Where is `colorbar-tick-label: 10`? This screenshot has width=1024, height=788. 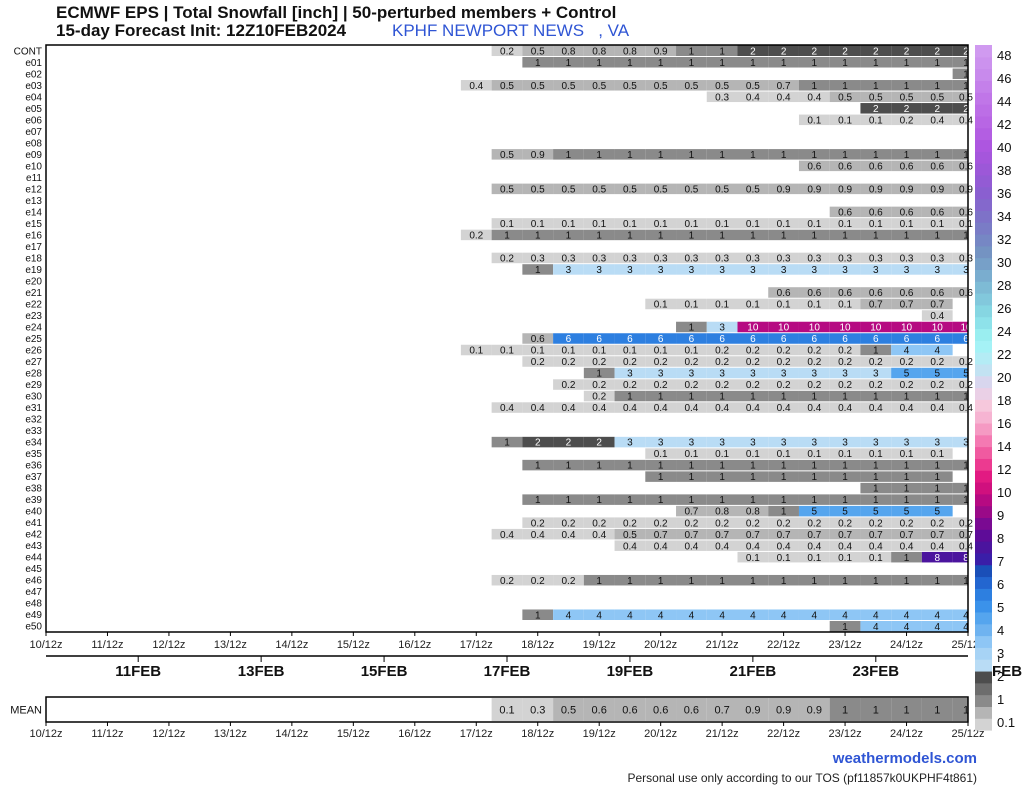
colorbar-tick-label: 10 is located at coordinates (1004, 492).